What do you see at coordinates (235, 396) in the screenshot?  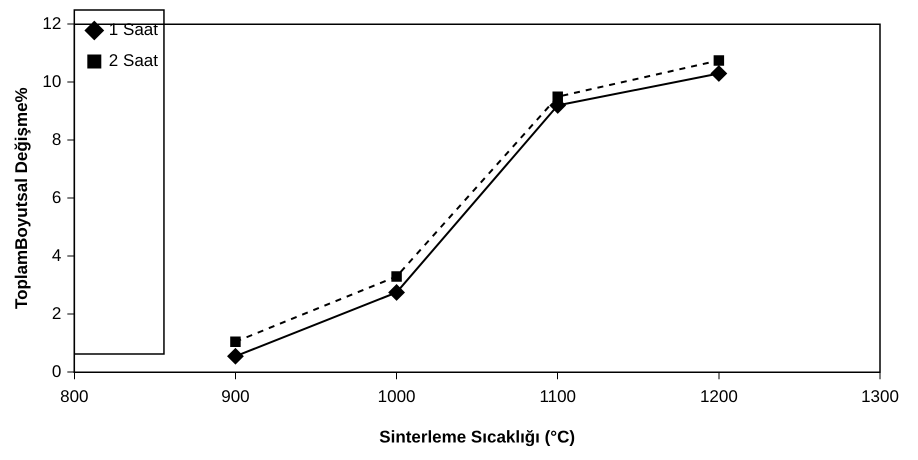 I see `x-tick-label: 900` at bounding box center [235, 396].